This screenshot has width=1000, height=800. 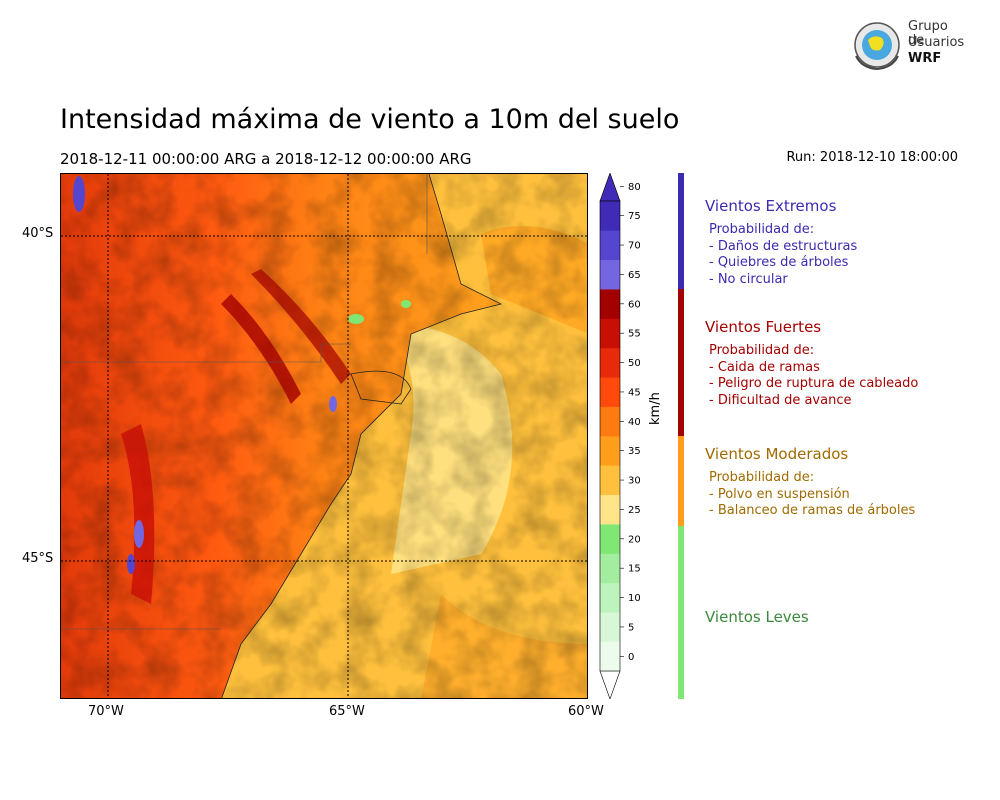 I want to click on logo-line-3: WRF, so click(x=925, y=58).